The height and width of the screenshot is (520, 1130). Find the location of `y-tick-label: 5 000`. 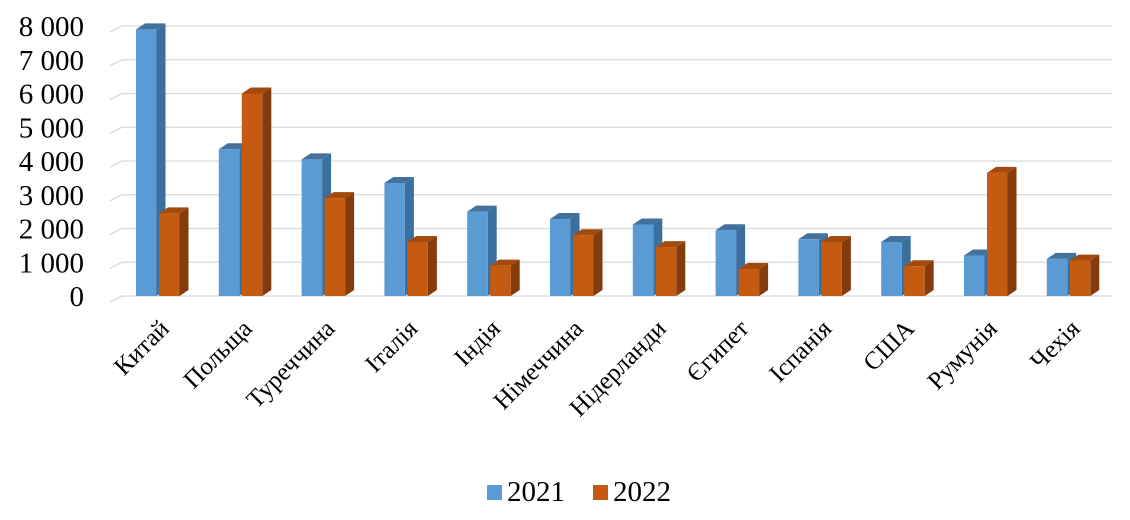

y-tick-label: 5 000 is located at coordinates (51, 128).